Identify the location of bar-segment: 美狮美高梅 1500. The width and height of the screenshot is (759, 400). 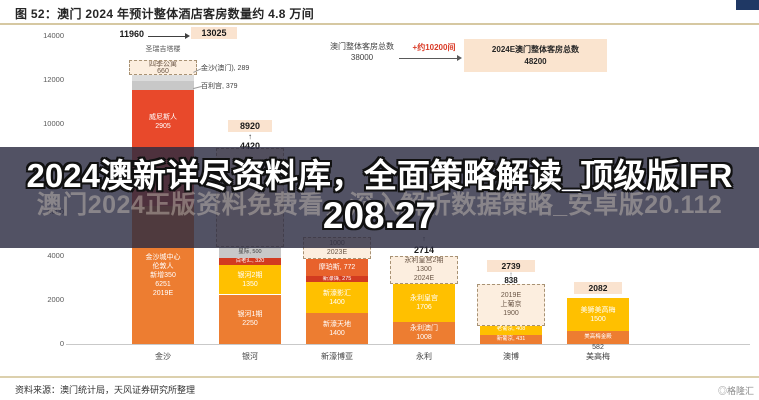
(598, 315).